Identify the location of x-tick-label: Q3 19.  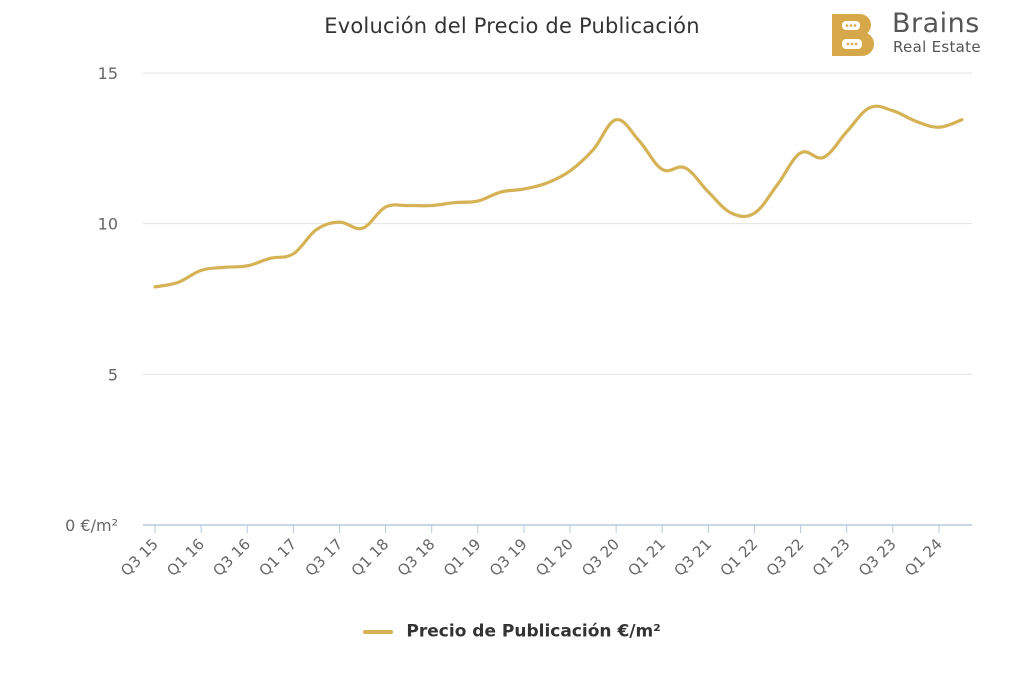
(508, 557).